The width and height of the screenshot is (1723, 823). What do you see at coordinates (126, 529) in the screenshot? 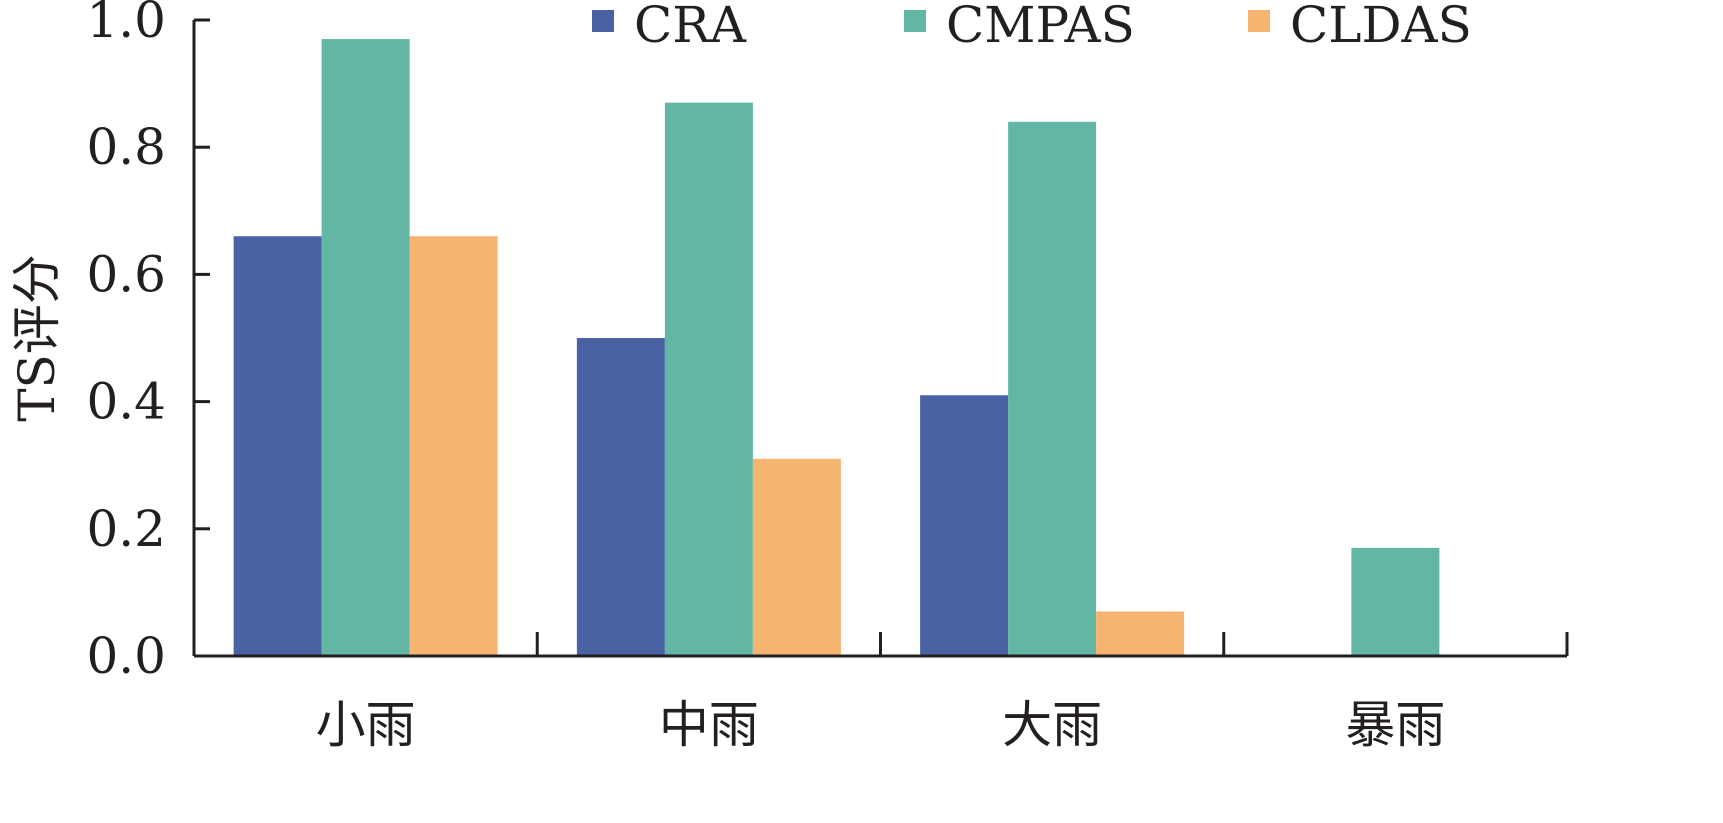
I see `y-tick-label: 0.2` at bounding box center [126, 529].